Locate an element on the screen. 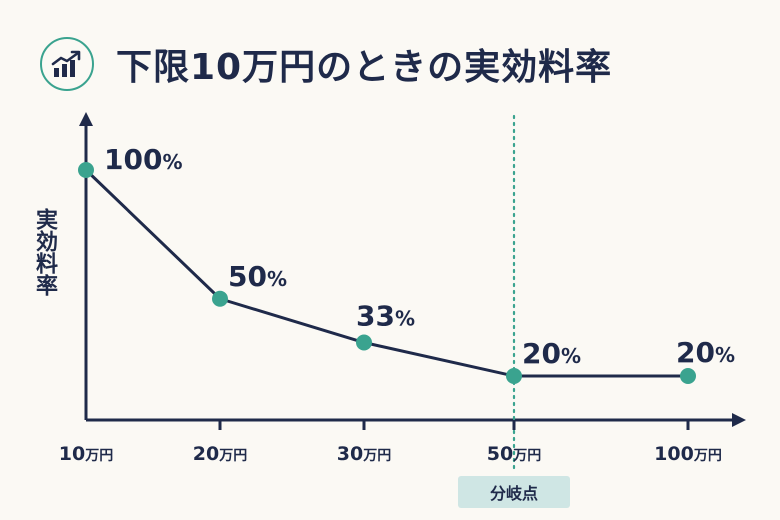  x-tick-label: 30万円 is located at coordinates (364, 454).